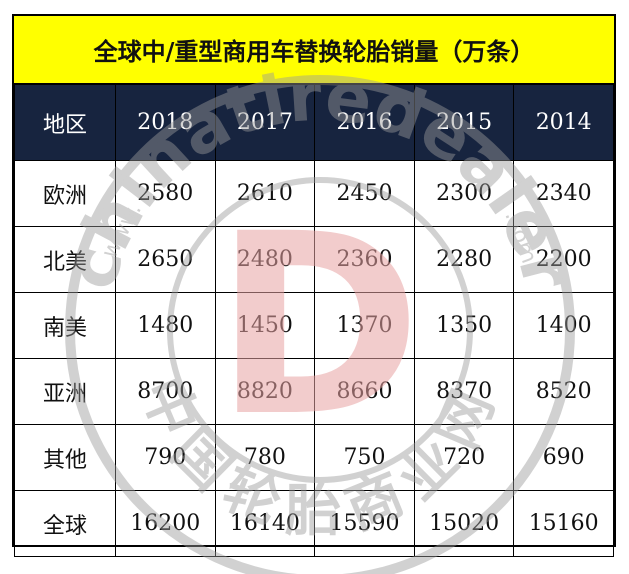 Image resolution: width=629 pixels, height=574 pixels. I want to click on table-cell: 2610, so click(265, 193).